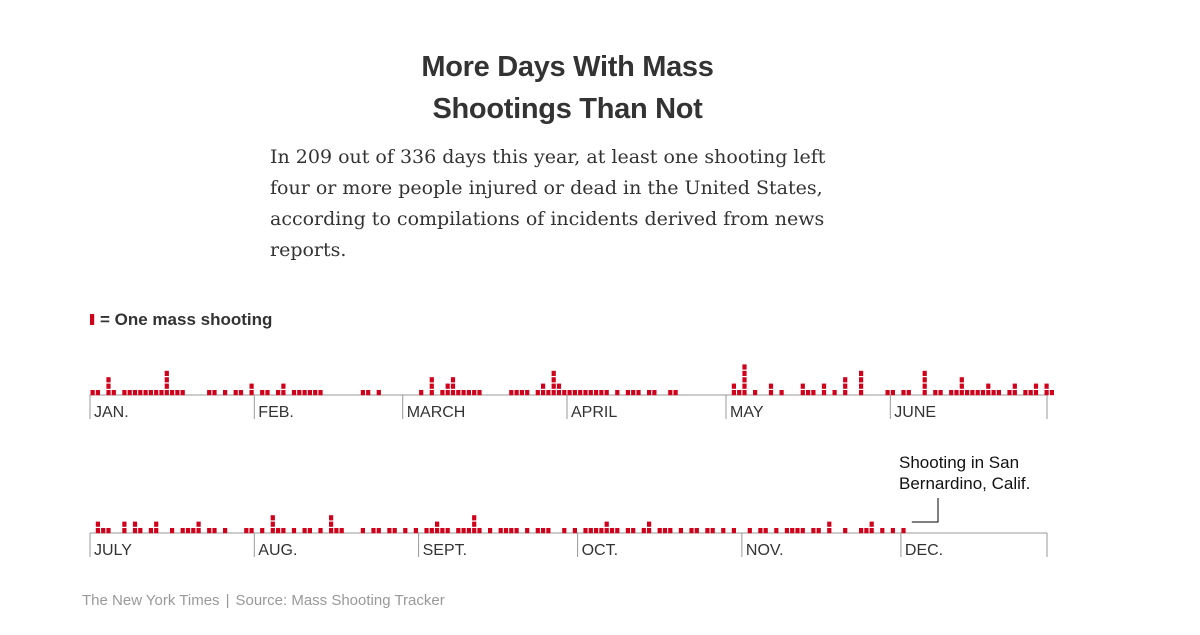 This screenshot has height=635, width=1200. Describe the element at coordinates (340, 600) in the screenshot. I see `source-text: Source: Mass Shooting Tracker` at that location.